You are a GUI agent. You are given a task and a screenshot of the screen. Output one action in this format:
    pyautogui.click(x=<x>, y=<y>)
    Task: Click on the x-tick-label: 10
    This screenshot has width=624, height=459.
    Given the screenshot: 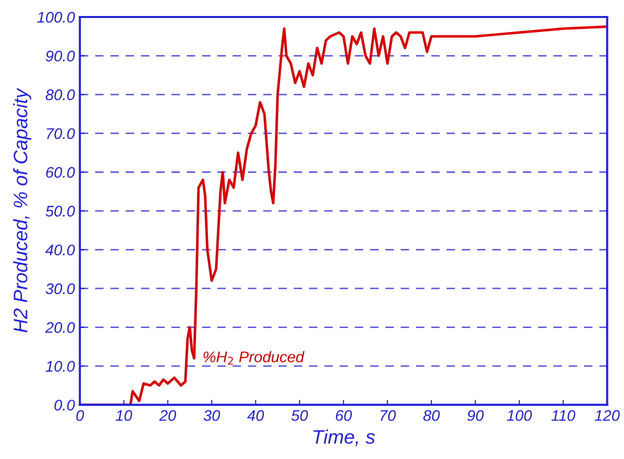 What is the action you would take?
    pyautogui.click(x=124, y=415)
    